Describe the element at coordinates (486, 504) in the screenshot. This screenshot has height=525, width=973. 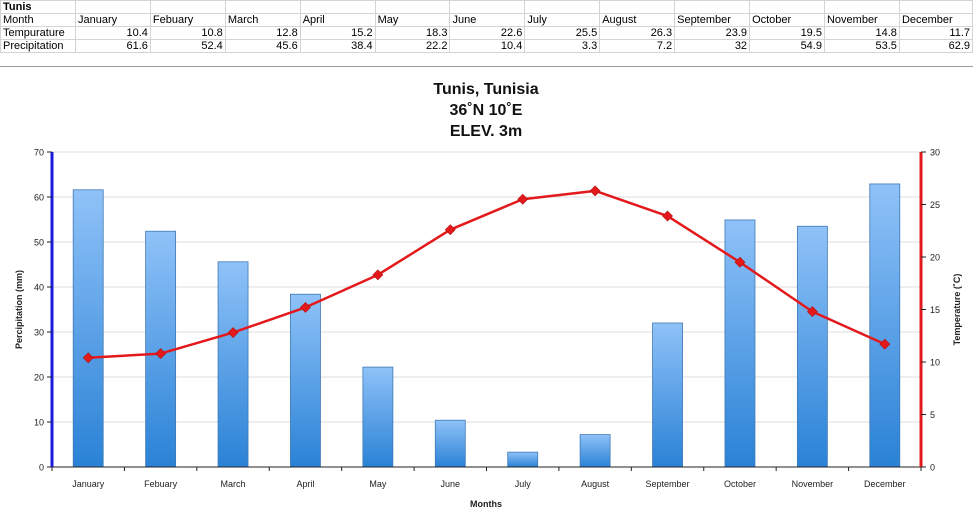
I see `x-axis-title: Months` at that location.